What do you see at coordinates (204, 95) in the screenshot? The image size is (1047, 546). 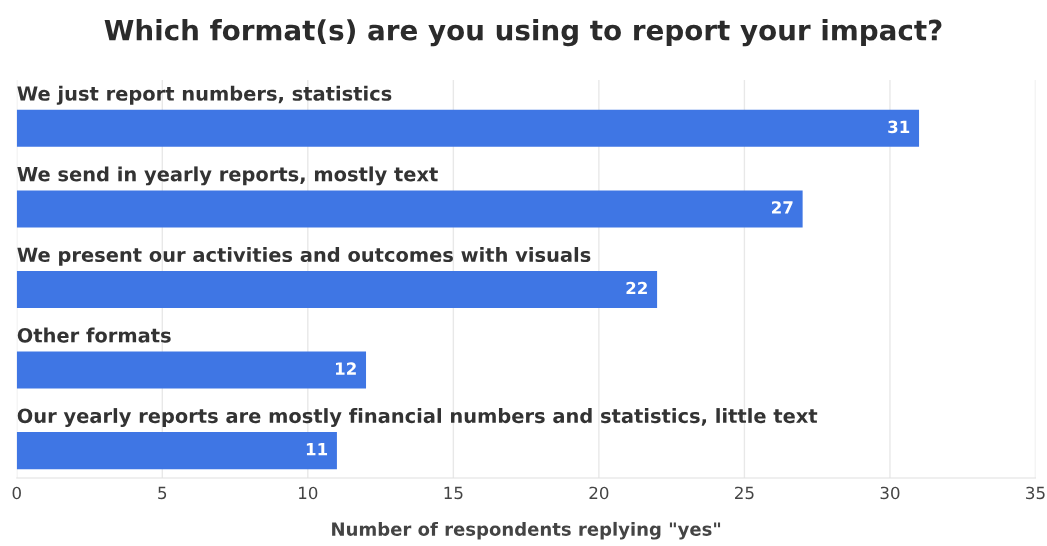 I see `y-tick-label: We just report numbers, statistics` at bounding box center [204, 95].